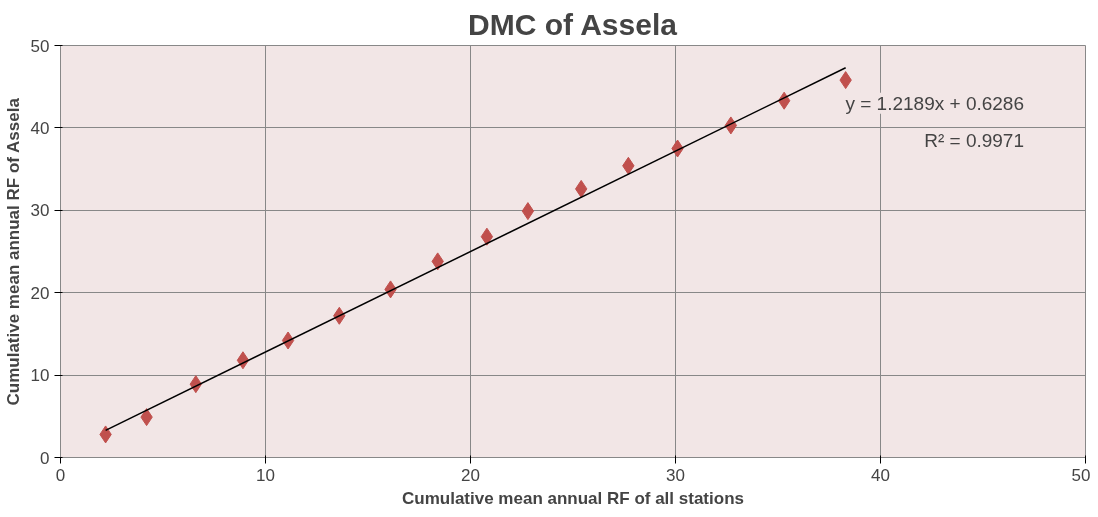 The height and width of the screenshot is (517, 1098). What do you see at coordinates (880, 475) in the screenshot?
I see `x-tick-label: 40` at bounding box center [880, 475].